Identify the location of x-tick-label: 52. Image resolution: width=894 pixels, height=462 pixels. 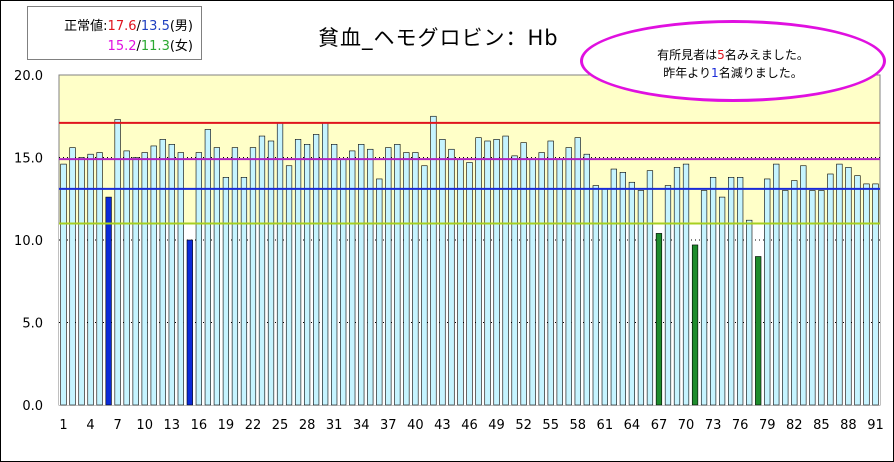
(523, 425).